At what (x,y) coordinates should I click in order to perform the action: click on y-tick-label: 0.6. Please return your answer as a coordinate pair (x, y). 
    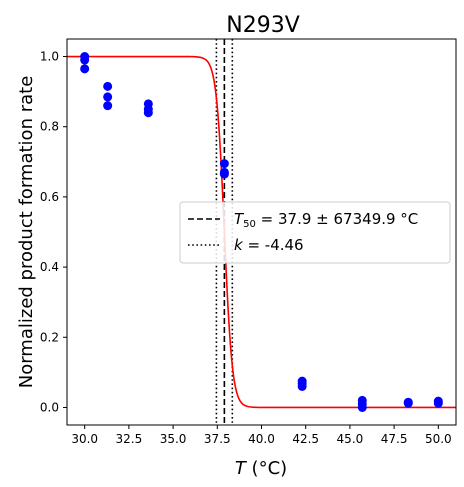
    Looking at the image, I should click on (49, 197).